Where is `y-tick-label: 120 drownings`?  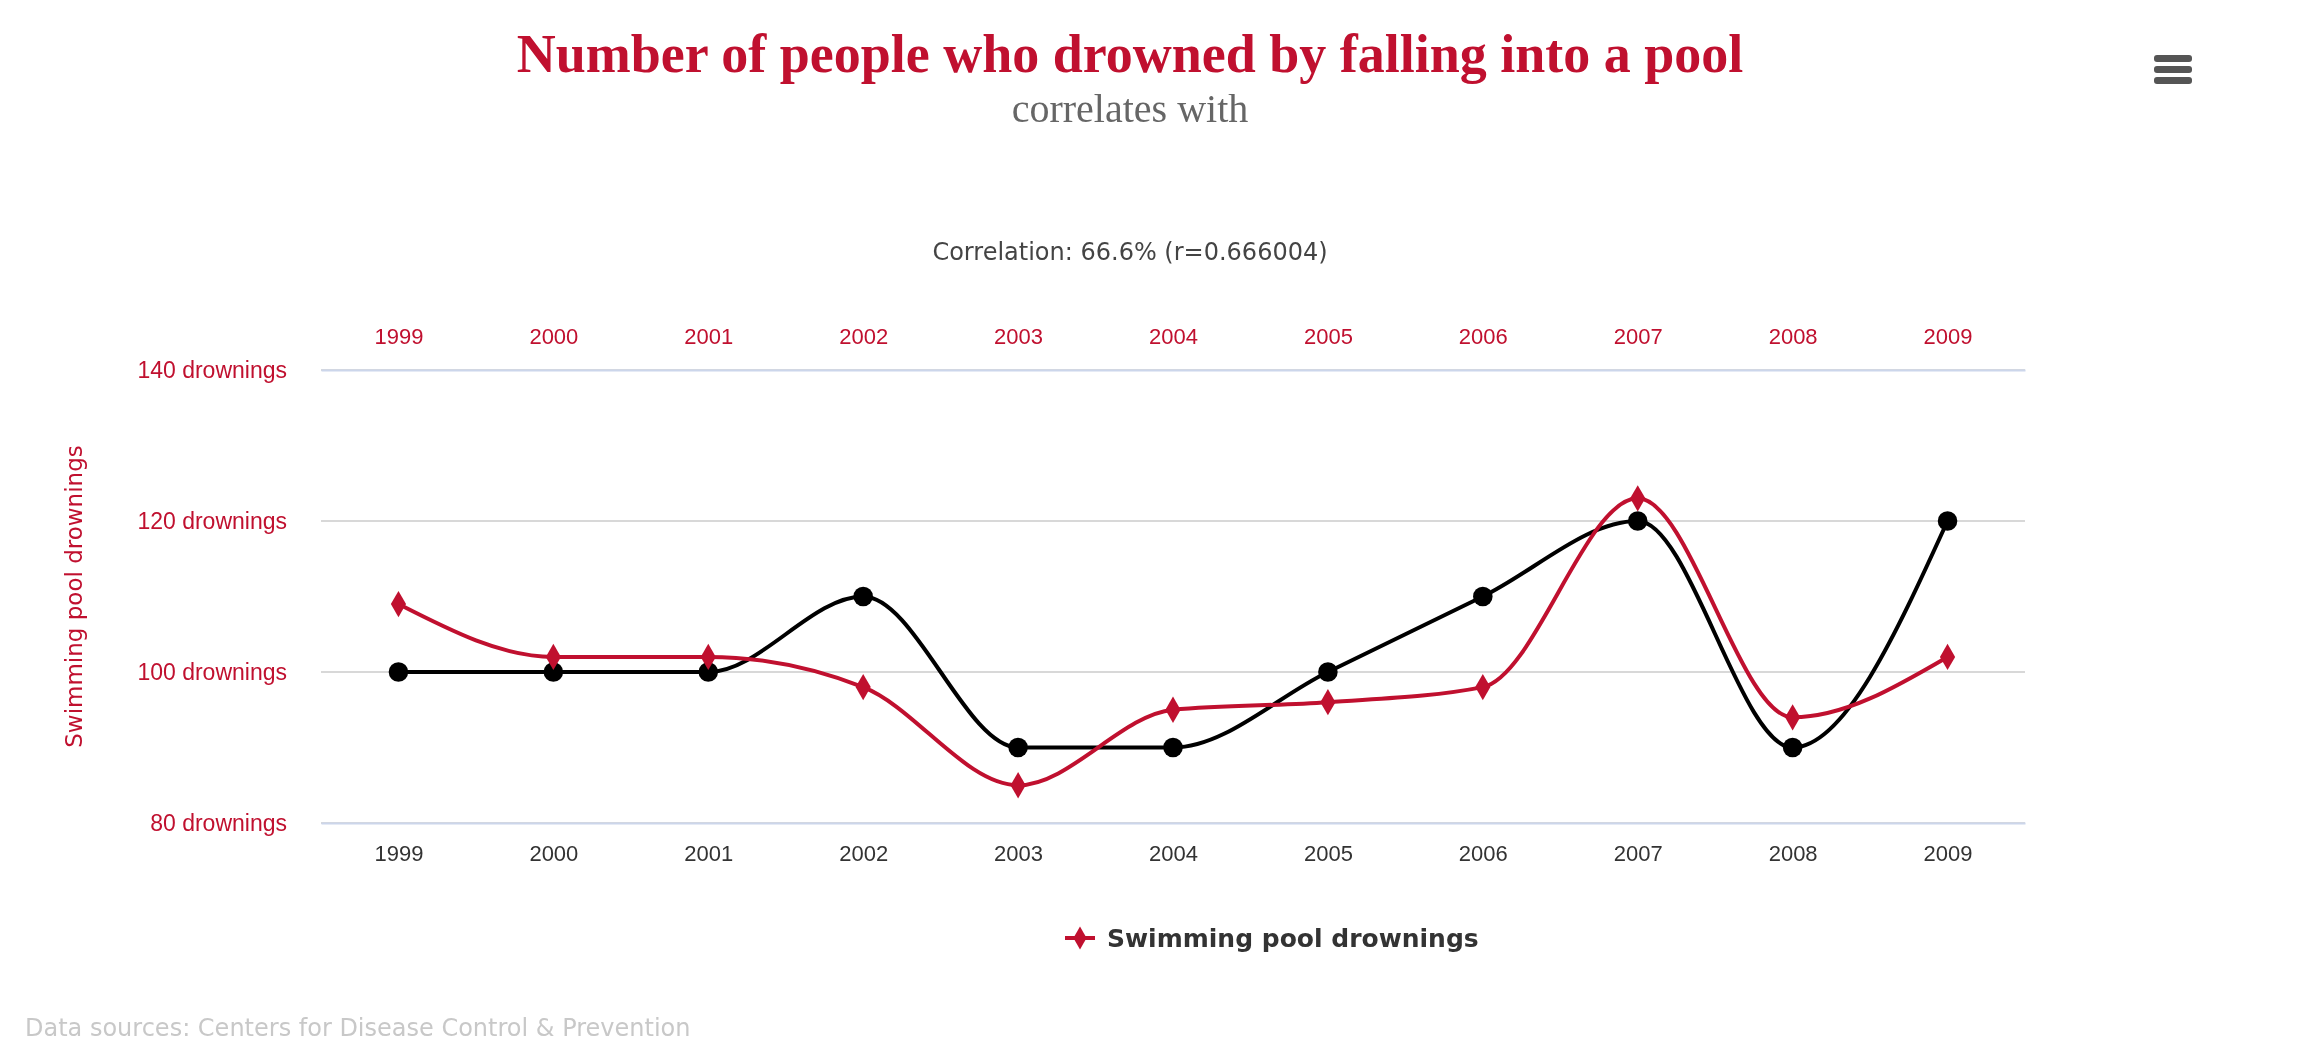
y-tick-label: 120 drownings is located at coordinates (212, 520).